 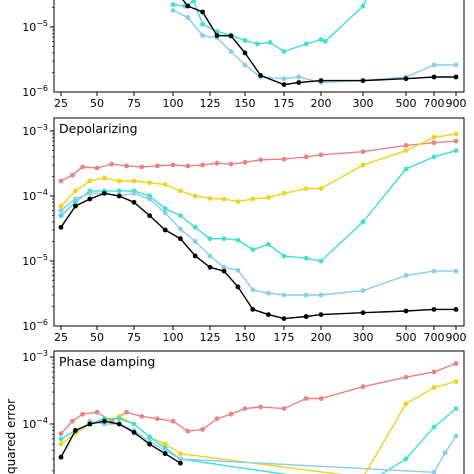 I want to click on x-tick-label: 200, so click(x=321, y=337).